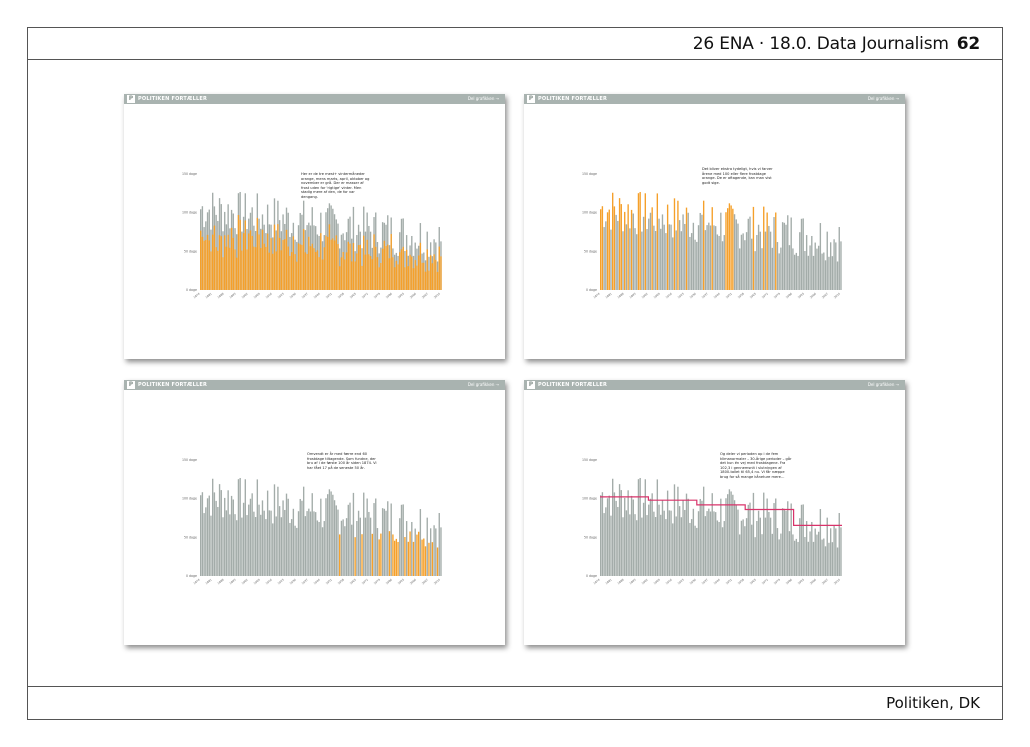 This screenshot has height=747, width=1030. What do you see at coordinates (633, 296) in the screenshot?
I see `x-tick-label: 1895` at bounding box center [633, 296].